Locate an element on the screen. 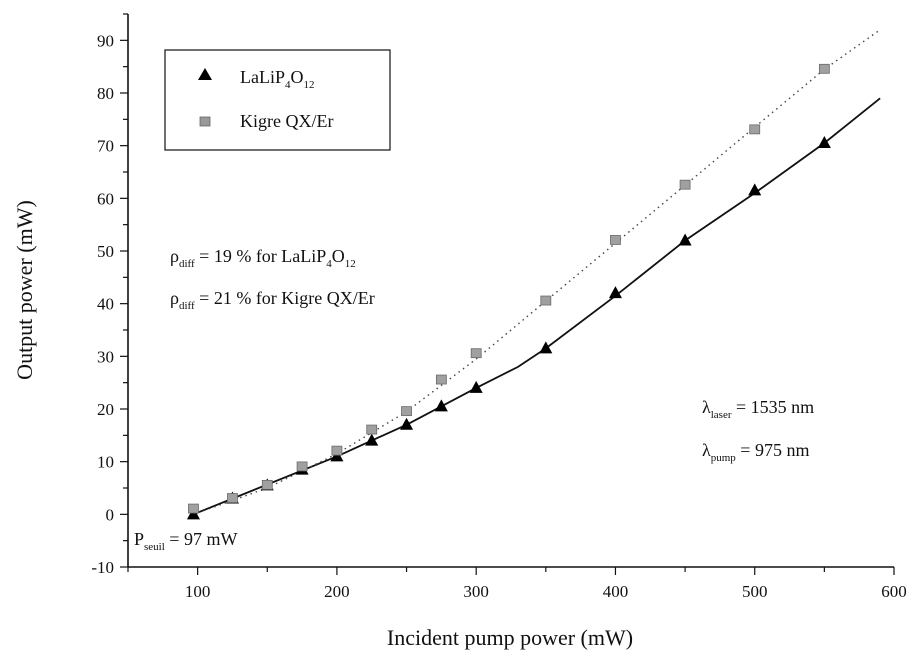  x-tick-label: 300 is located at coordinates (476, 591).